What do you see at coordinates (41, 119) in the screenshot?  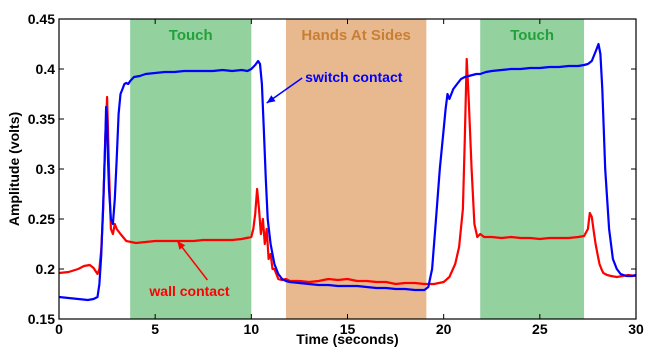 I see `y-tick-label: 0.35` at bounding box center [41, 119].